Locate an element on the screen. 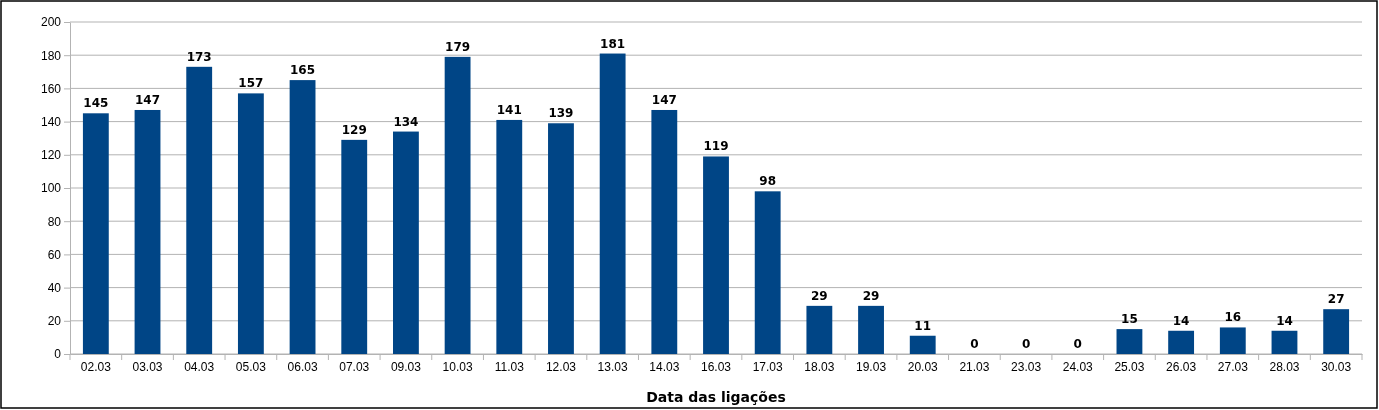 This screenshot has width=1379, height=410. y-tick-label: 180 is located at coordinates (51, 55).